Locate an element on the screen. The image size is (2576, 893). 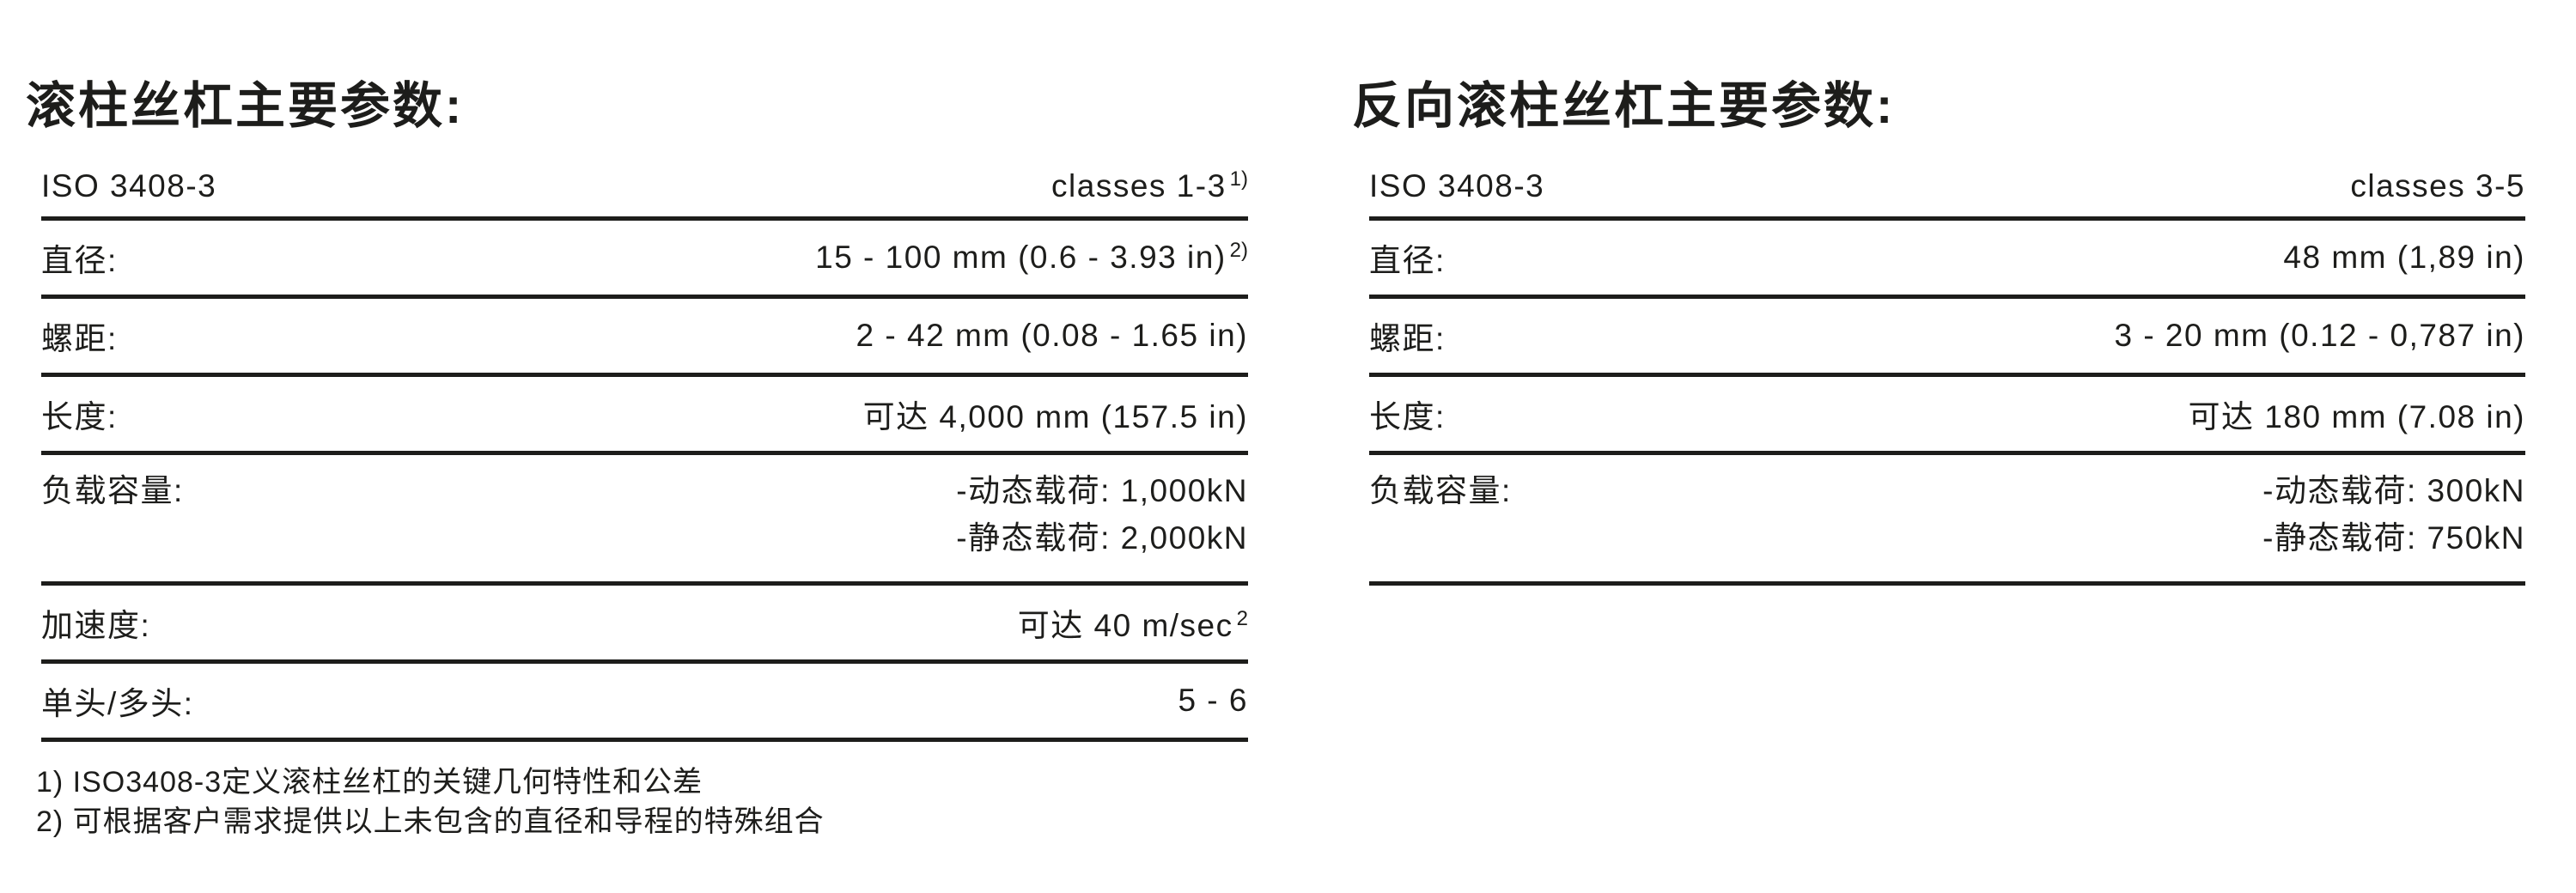
spec-row-value: classes 3-5 is located at coordinates (2437, 186).